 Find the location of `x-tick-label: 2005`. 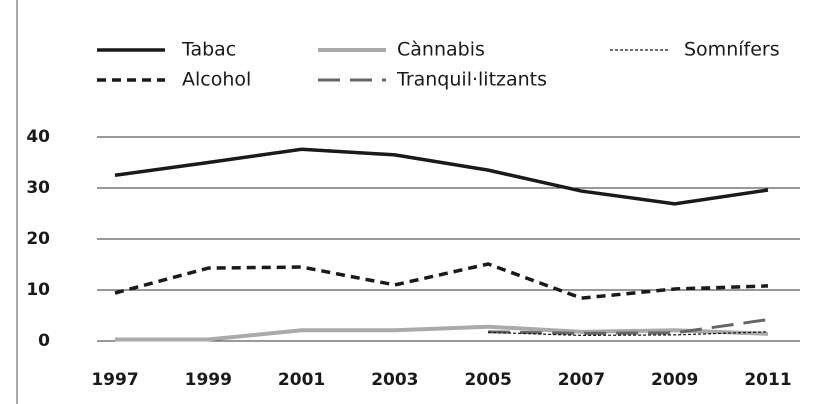

x-tick-label: 2005 is located at coordinates (487, 380).